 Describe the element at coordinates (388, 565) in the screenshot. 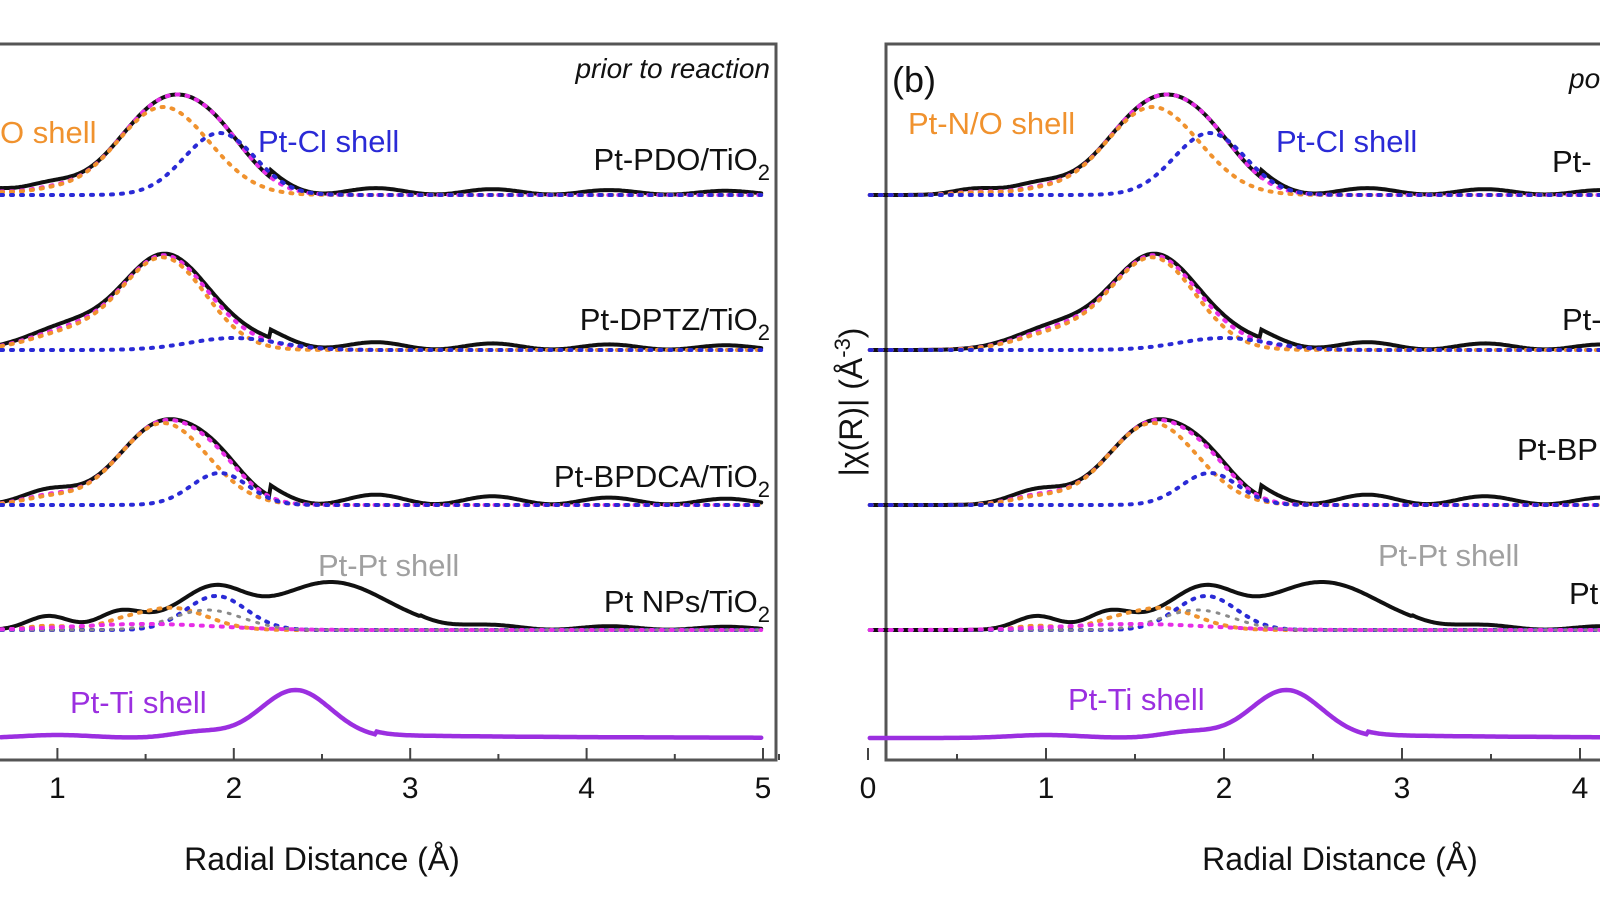

I see `shell-label-pt-pt: Pt-Pt shell` at that location.